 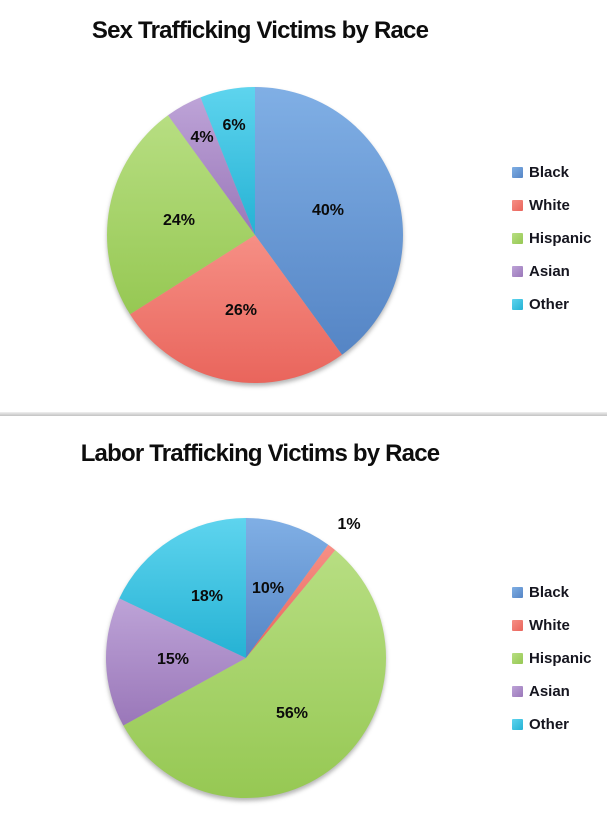 I want to click on slice-percent-label-asian: 15%, so click(x=173, y=659).